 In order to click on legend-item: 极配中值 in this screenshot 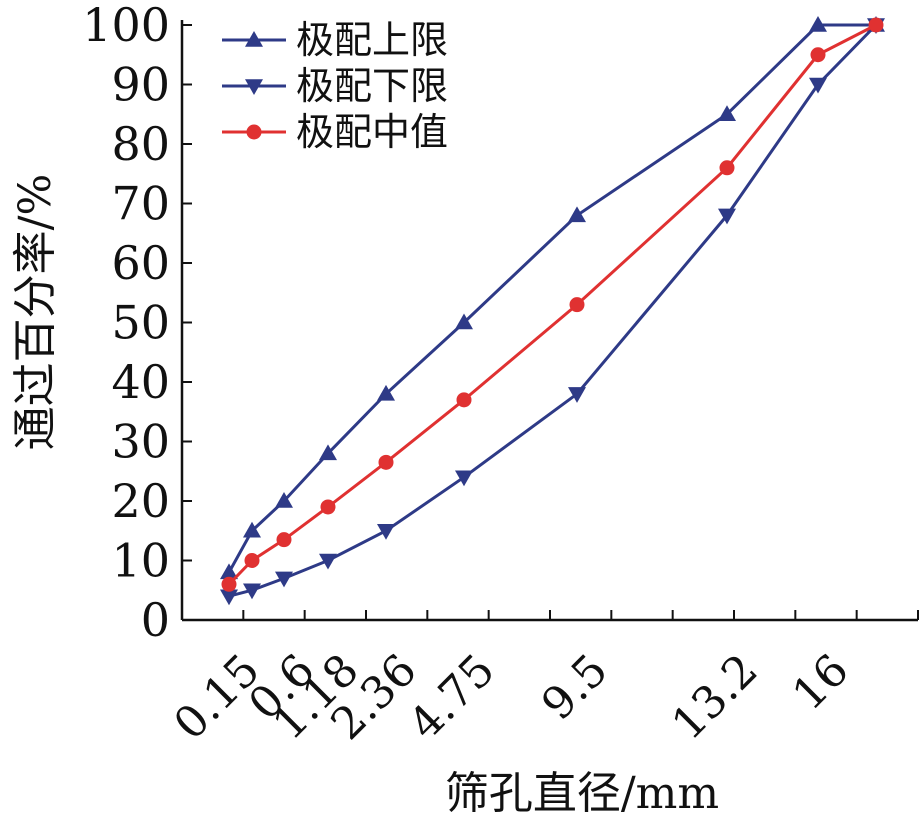, I will do `click(335, 132)`.